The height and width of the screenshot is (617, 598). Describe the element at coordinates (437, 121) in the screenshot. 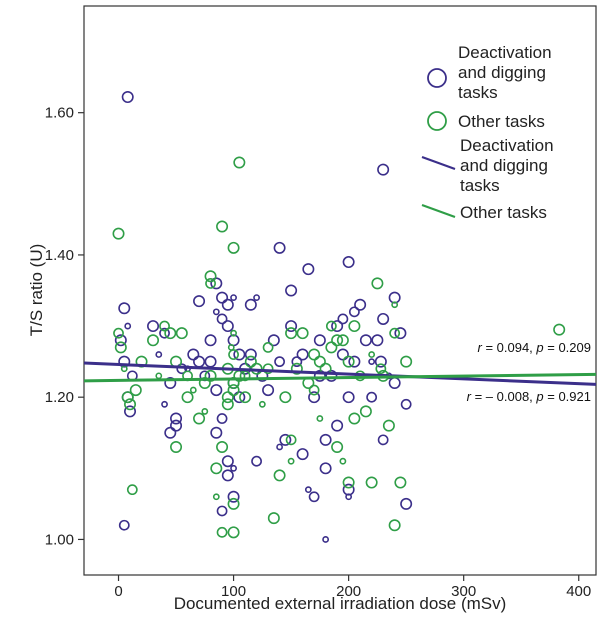

I see `legend-marker-other` at that location.